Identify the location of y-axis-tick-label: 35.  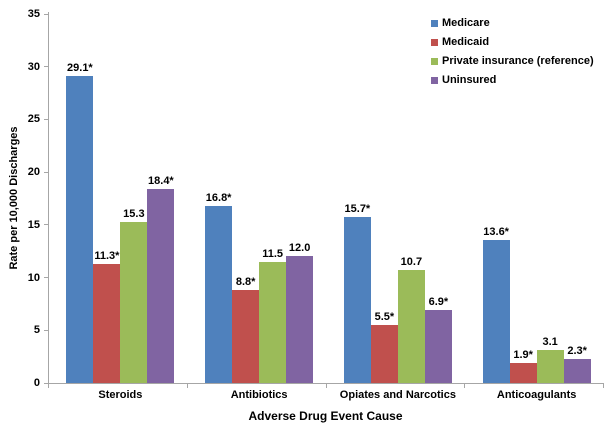
(33, 14).